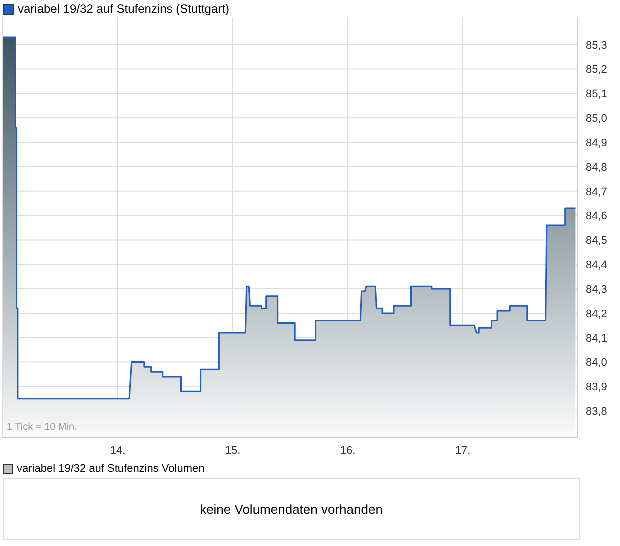 The height and width of the screenshot is (546, 620). Describe the element at coordinates (348, 450) in the screenshot. I see `x-tick-label: 16.` at that location.